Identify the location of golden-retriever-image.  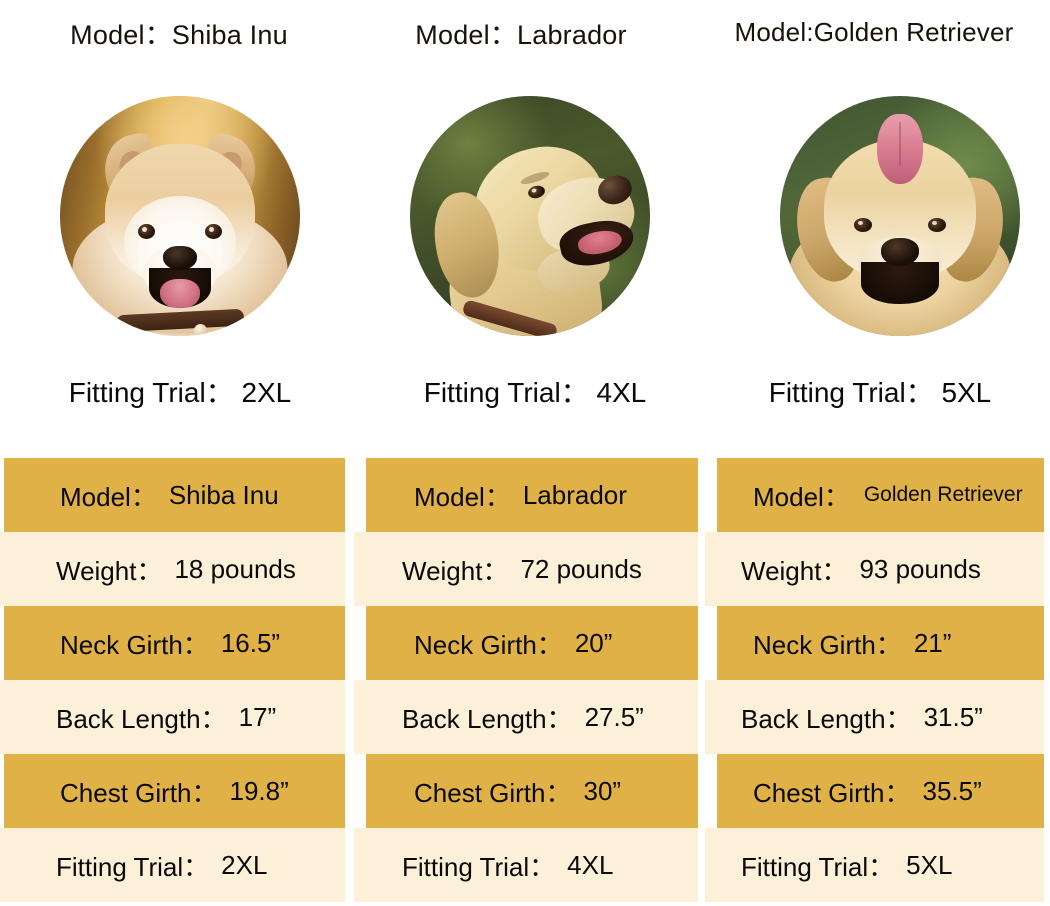
(900, 216).